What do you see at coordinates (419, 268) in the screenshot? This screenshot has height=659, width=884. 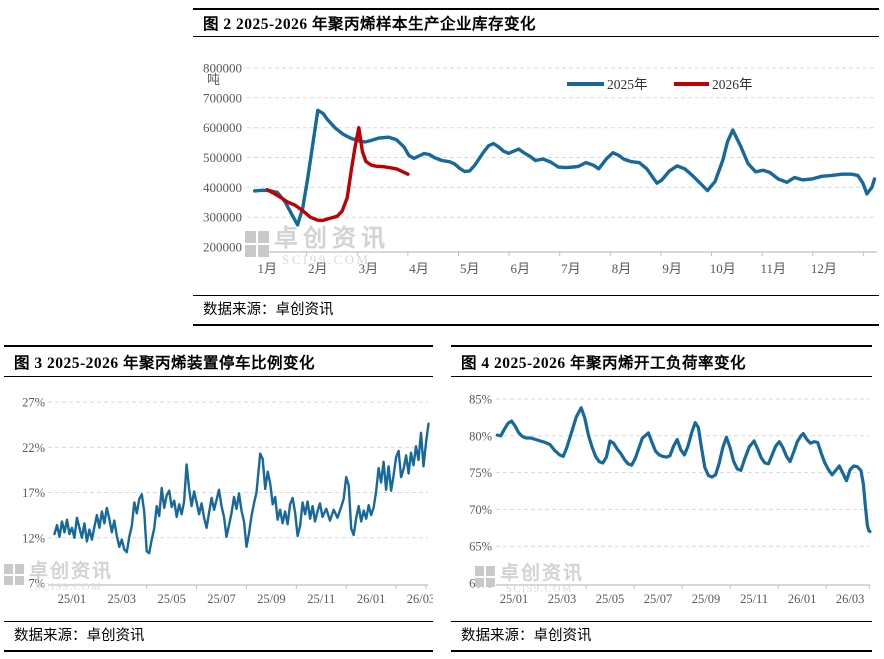 I see `svg-text: 4月` at bounding box center [419, 268].